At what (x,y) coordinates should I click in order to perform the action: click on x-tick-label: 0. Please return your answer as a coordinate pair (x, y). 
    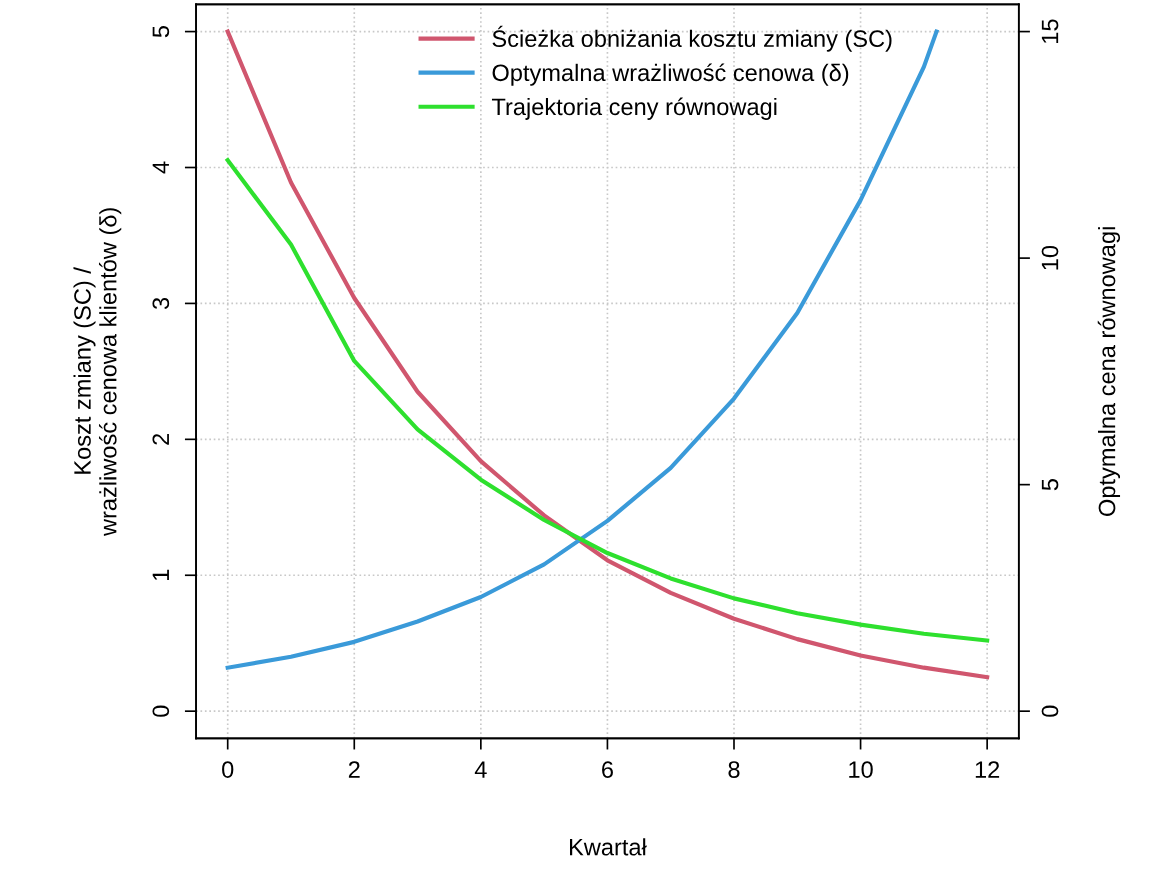
    Looking at the image, I should click on (228, 769).